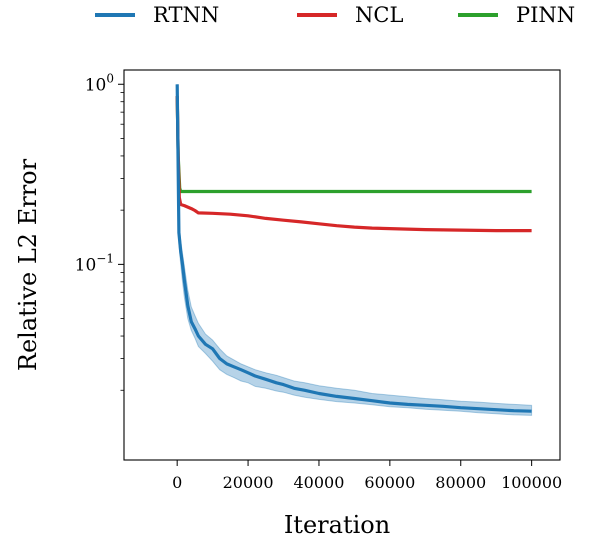  What do you see at coordinates (99, 231) in the screenshot?
I see `y-axis-ticks: 10⁰ 10⁻¹` at bounding box center [99, 231].